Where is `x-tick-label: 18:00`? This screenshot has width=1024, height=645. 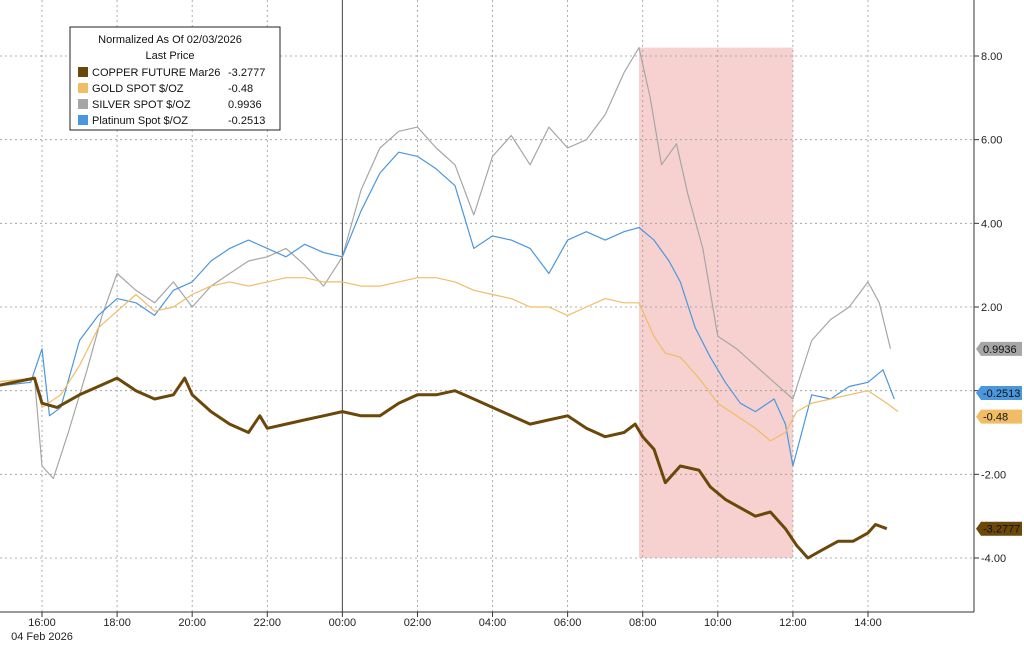 x-tick-label: 18:00 is located at coordinates (117, 623).